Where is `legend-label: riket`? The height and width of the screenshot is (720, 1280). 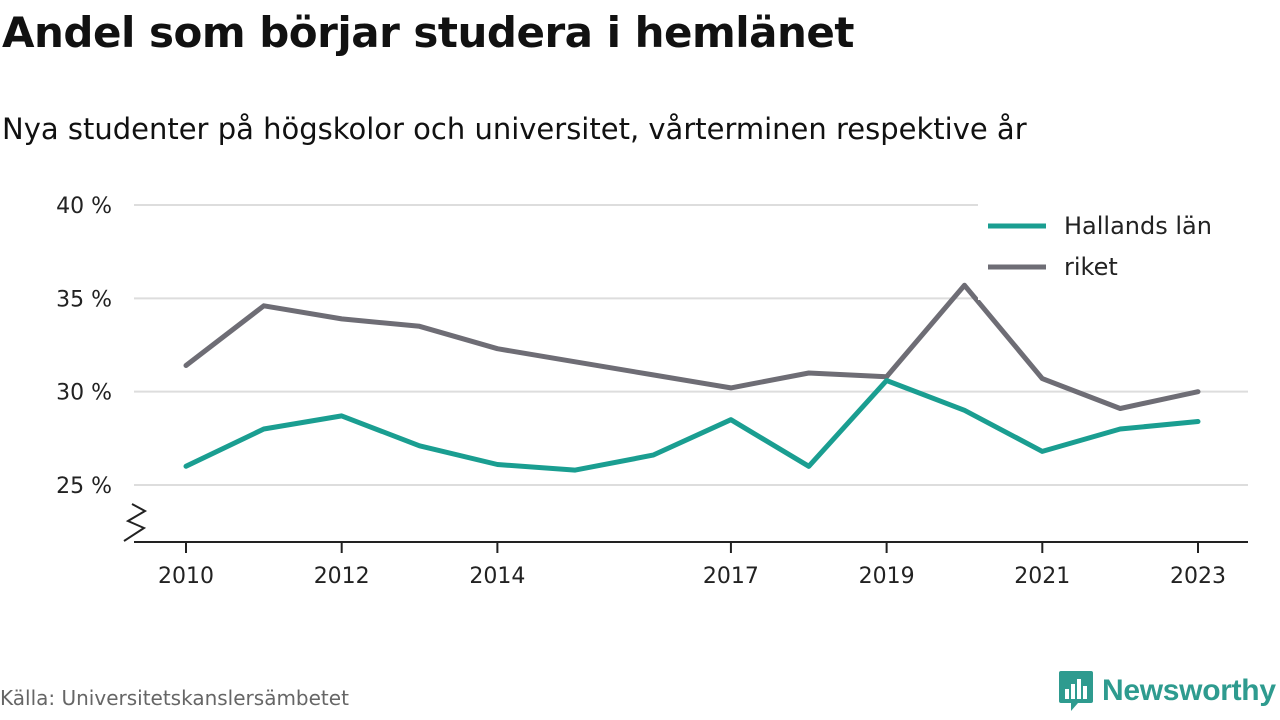 legend-label: riket is located at coordinates (1091, 267).